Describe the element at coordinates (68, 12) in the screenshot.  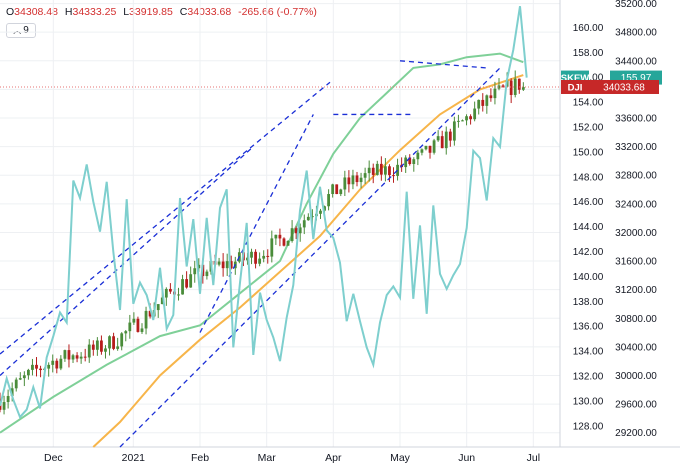
I see `high-label: H` at that location.